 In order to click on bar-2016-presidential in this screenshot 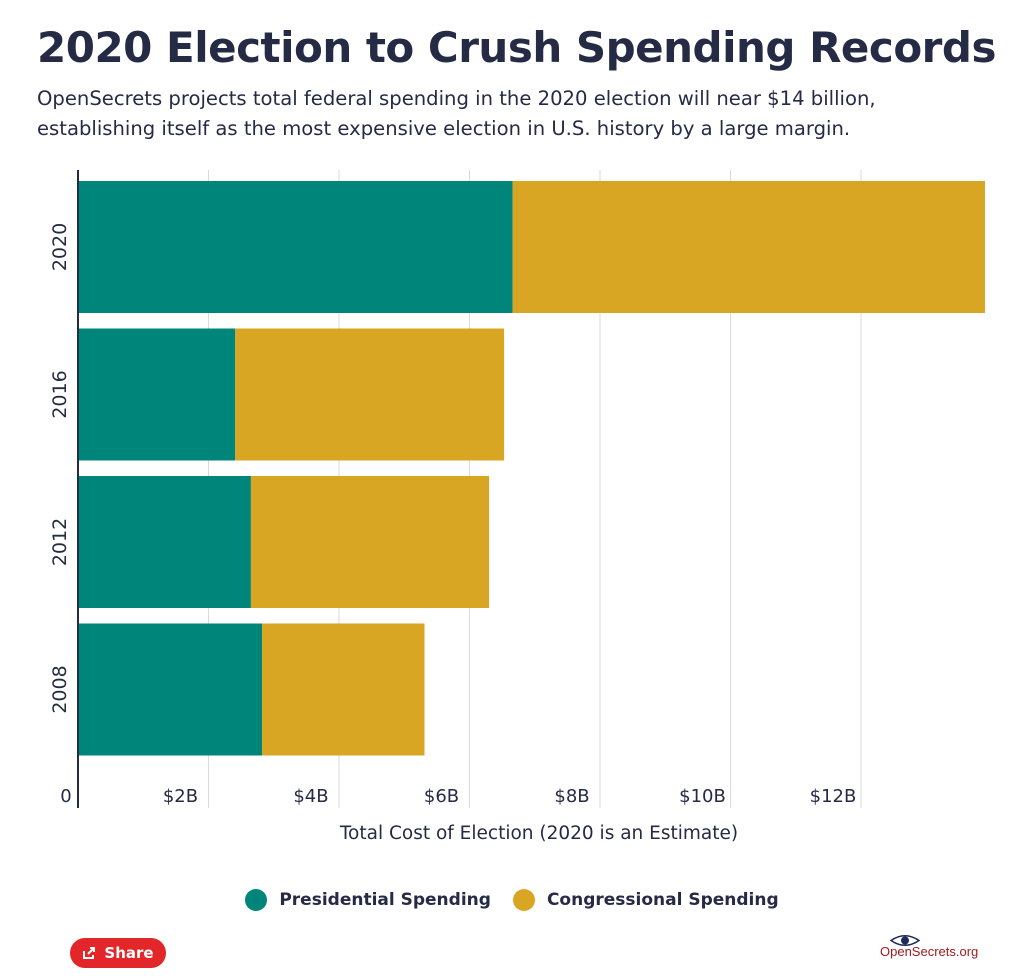, I will do `click(157, 394)`.